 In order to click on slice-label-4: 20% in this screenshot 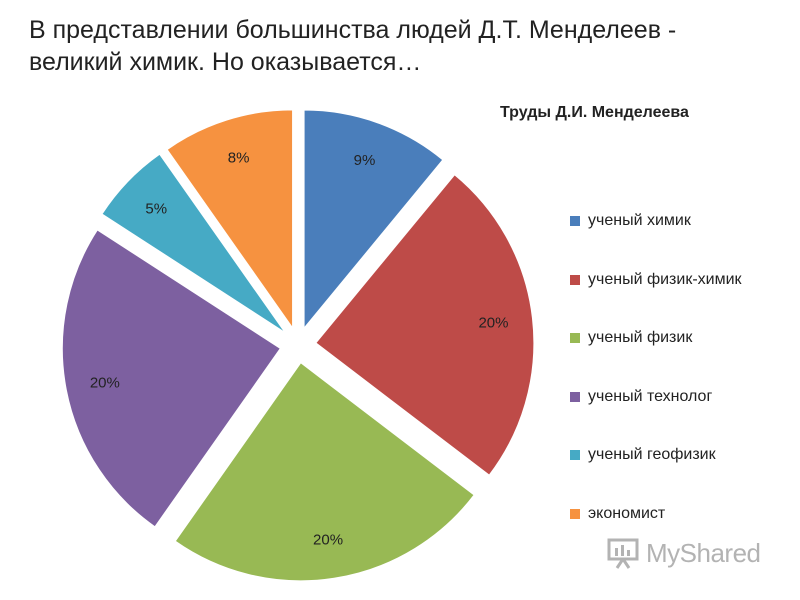, I will do `click(105, 382)`.